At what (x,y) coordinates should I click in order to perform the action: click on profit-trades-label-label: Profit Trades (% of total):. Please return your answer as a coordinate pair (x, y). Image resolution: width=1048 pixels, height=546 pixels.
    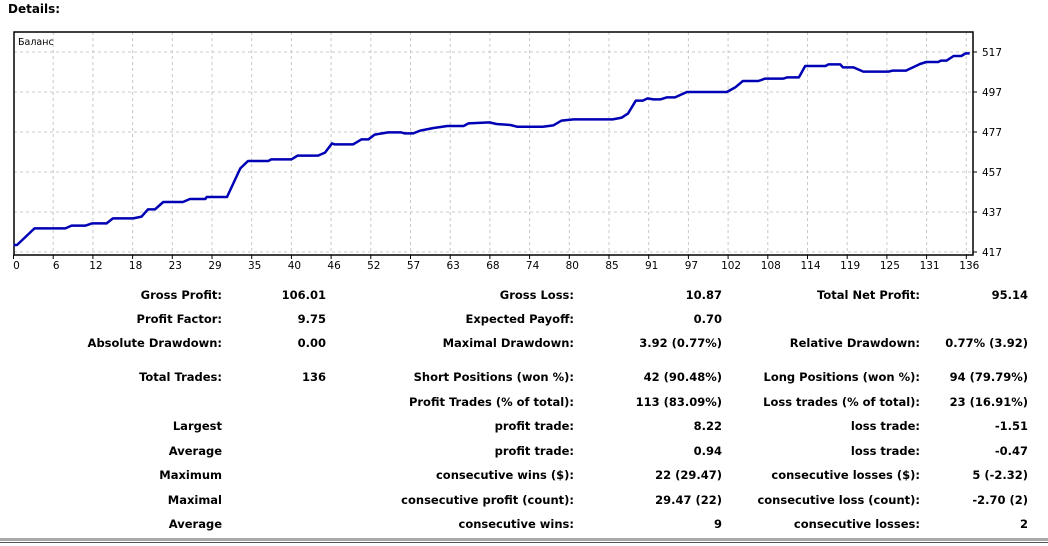
    Looking at the image, I should click on (491, 402).